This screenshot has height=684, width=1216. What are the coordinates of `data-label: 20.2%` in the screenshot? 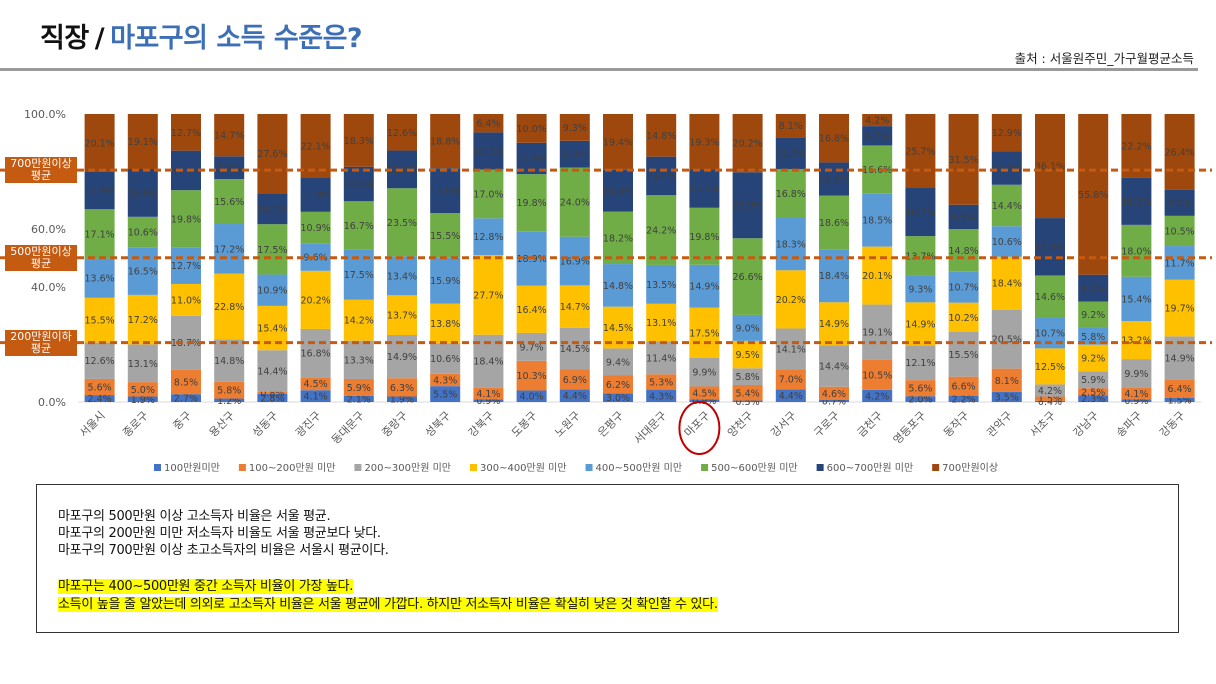 It's located at (316, 300).